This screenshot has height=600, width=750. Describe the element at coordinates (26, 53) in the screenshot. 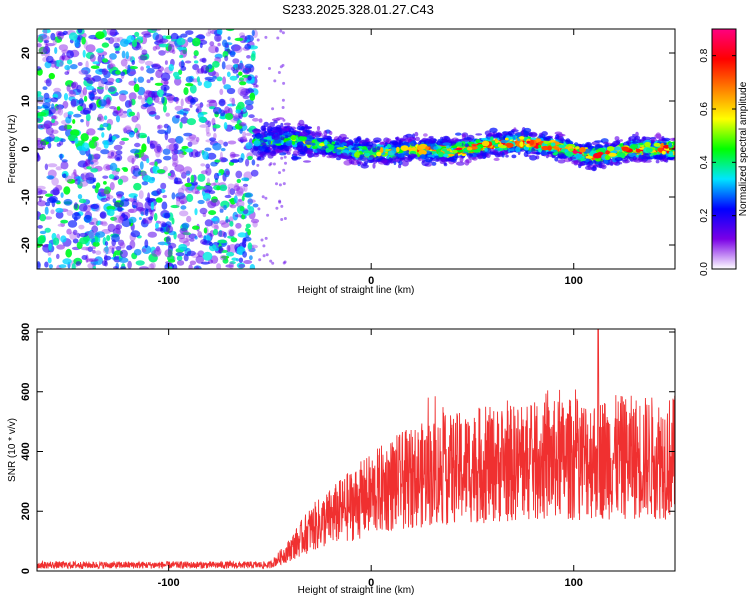

I see `y-tick-label: 20` at that location.